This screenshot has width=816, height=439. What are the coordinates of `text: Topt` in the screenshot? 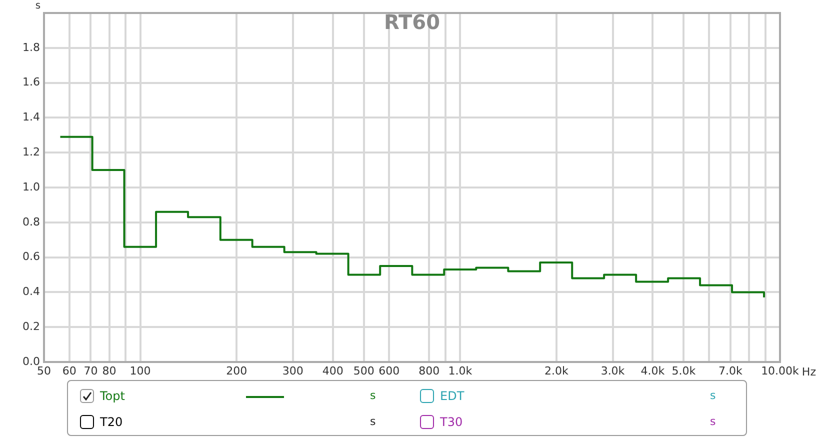 It's located at (112, 396).